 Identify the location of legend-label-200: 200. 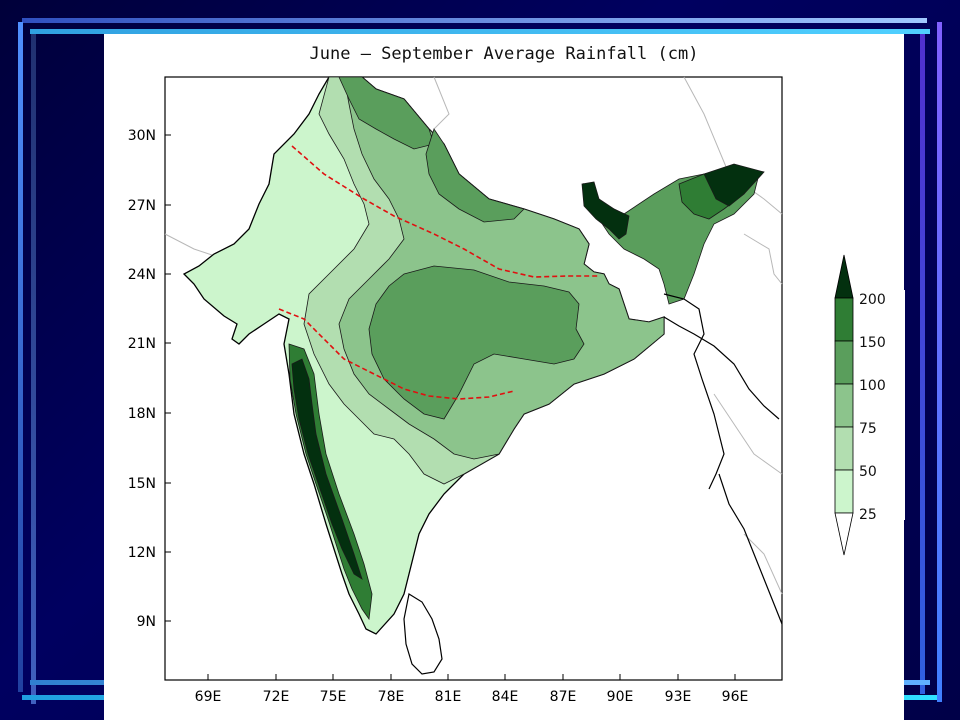
(872, 300).